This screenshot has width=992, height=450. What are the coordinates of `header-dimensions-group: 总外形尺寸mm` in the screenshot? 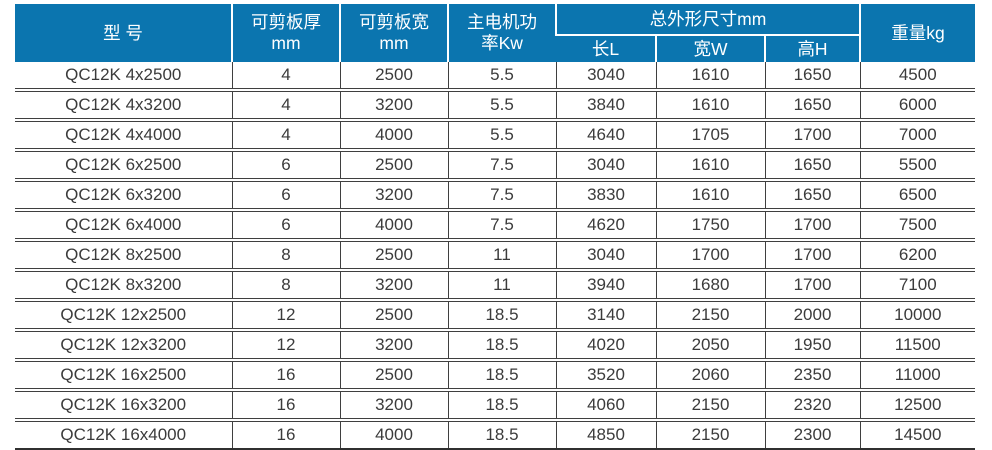 It's located at (707, 20).